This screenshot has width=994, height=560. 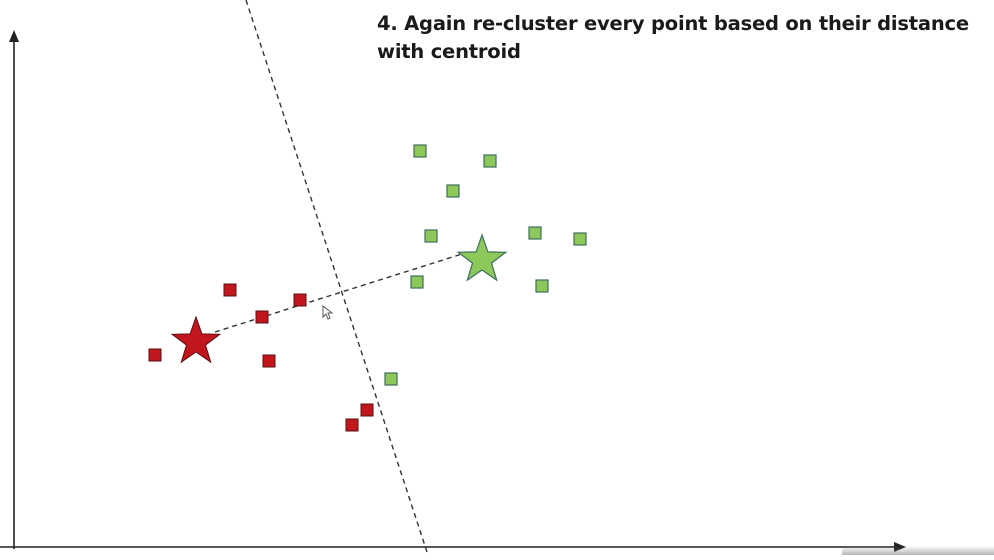 What do you see at coordinates (918, 550) in the screenshot?
I see `corner-shadow` at bounding box center [918, 550].